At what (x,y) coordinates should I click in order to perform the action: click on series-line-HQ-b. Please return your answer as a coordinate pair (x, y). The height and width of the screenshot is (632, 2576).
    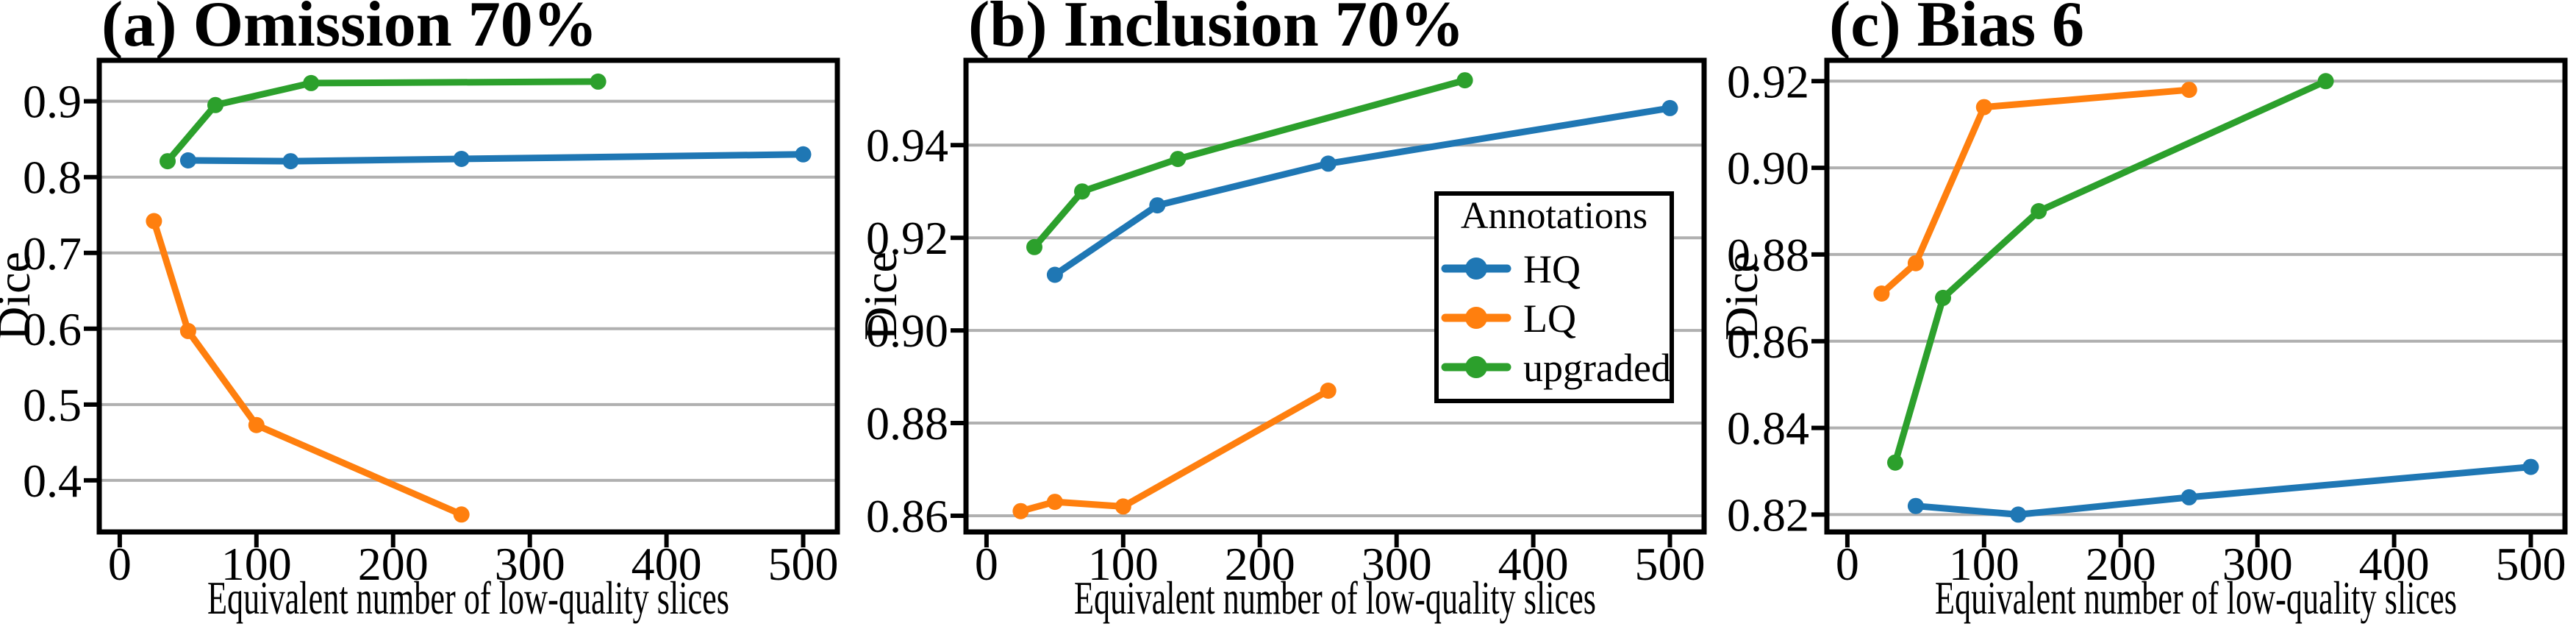
    Looking at the image, I should click on (1362, 191).